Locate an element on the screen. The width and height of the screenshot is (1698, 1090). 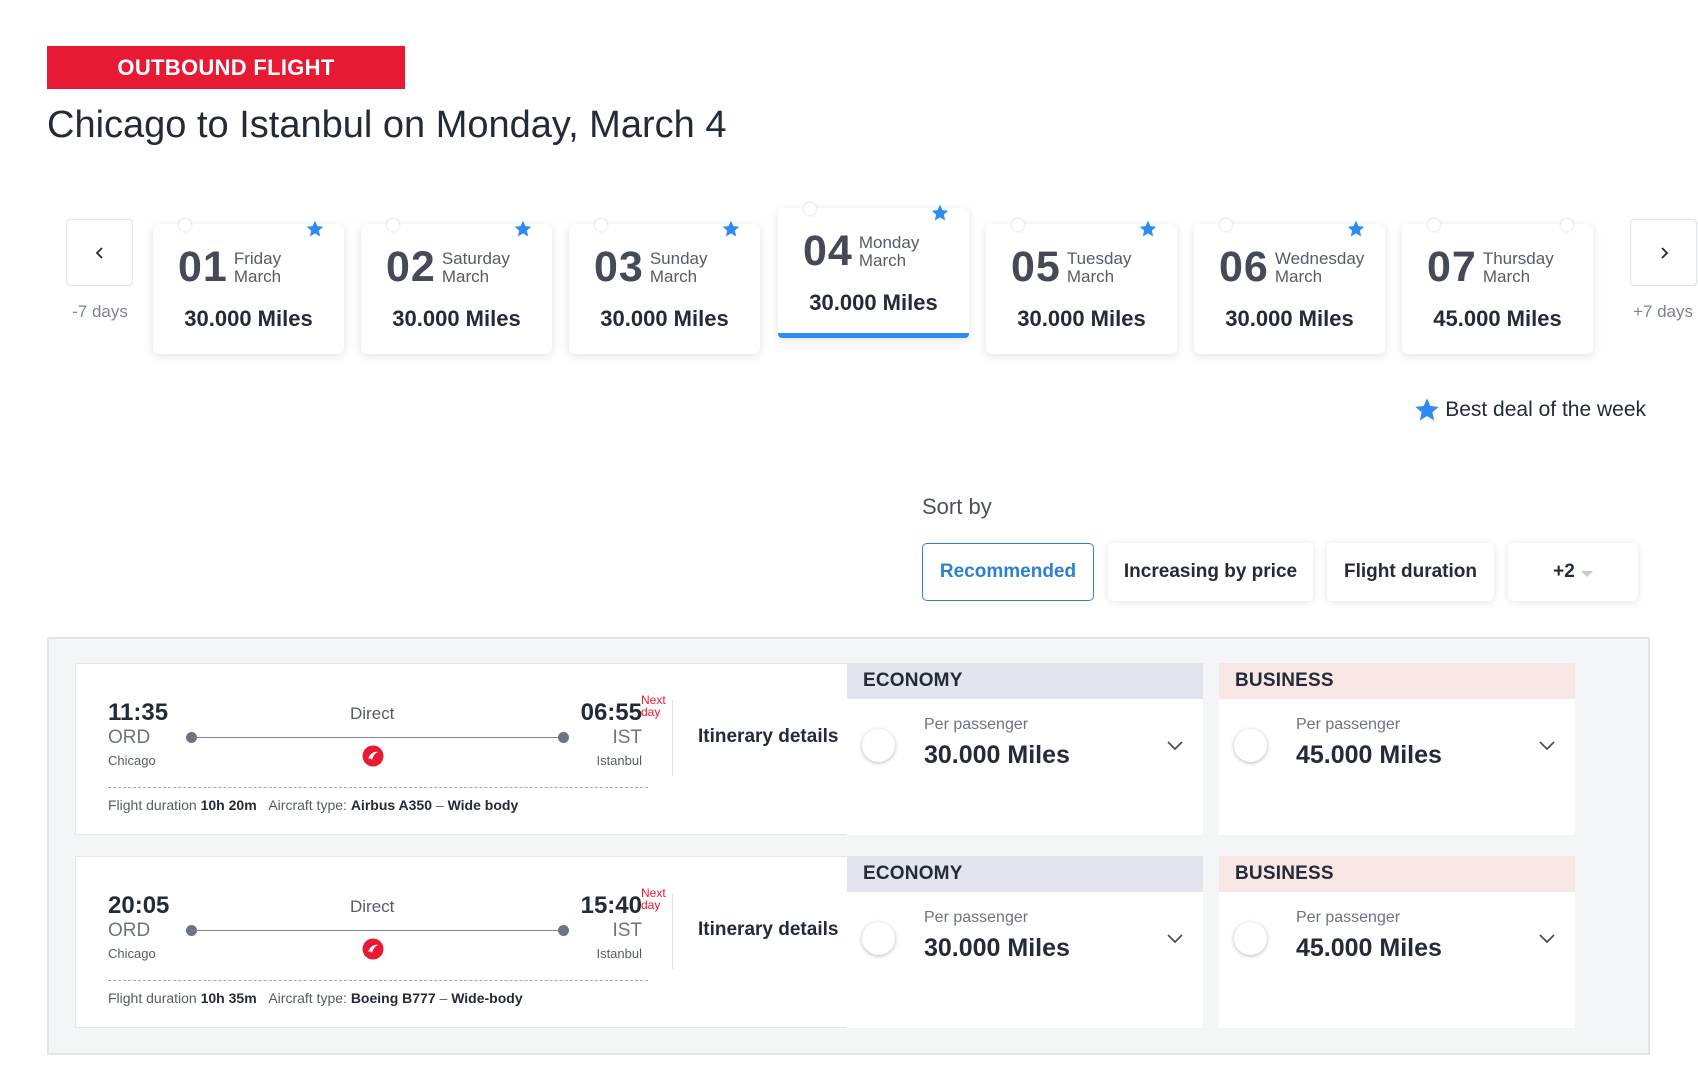
date-card-01: 01 Friday March 30.000 Miles is located at coordinates (248, 286).